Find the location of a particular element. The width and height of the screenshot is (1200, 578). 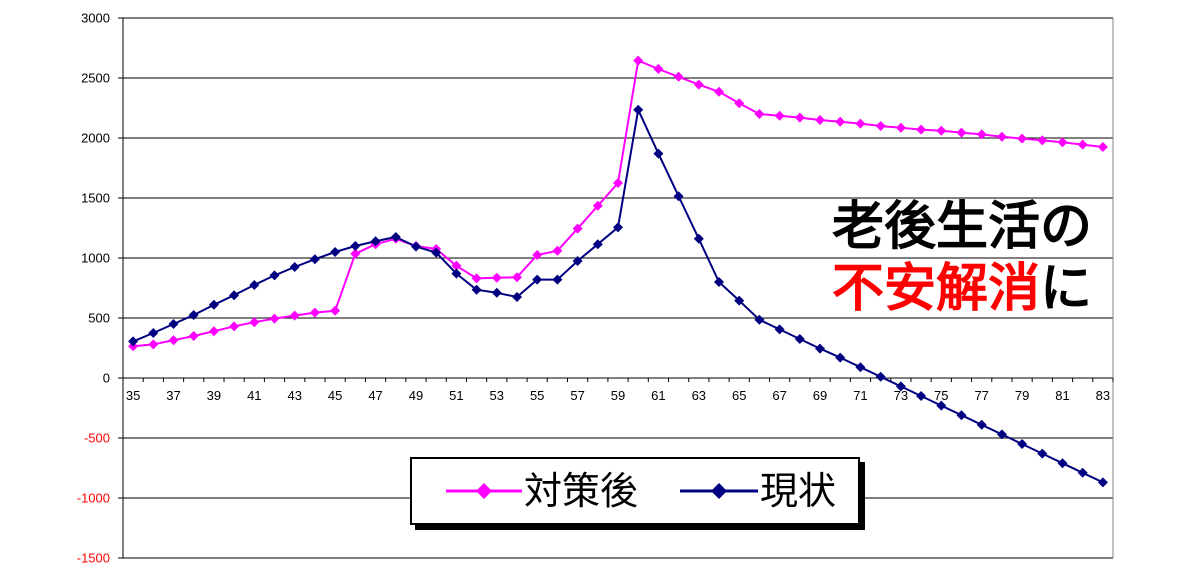

x-tick-label: 61 is located at coordinates (658, 395).